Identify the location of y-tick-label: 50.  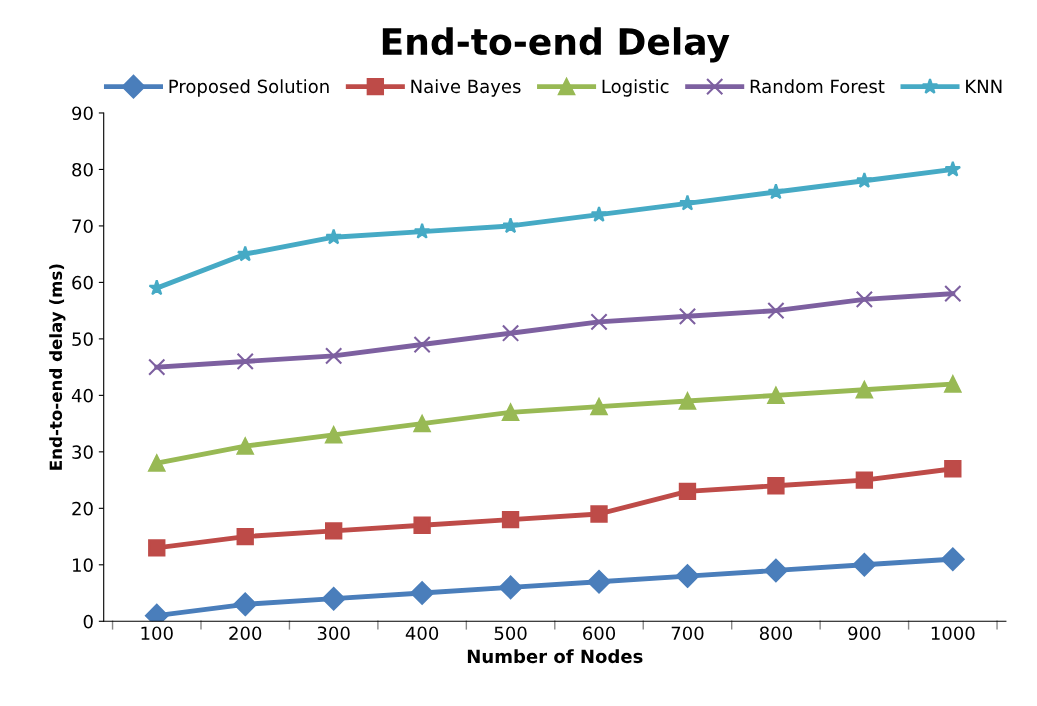
(82, 339).